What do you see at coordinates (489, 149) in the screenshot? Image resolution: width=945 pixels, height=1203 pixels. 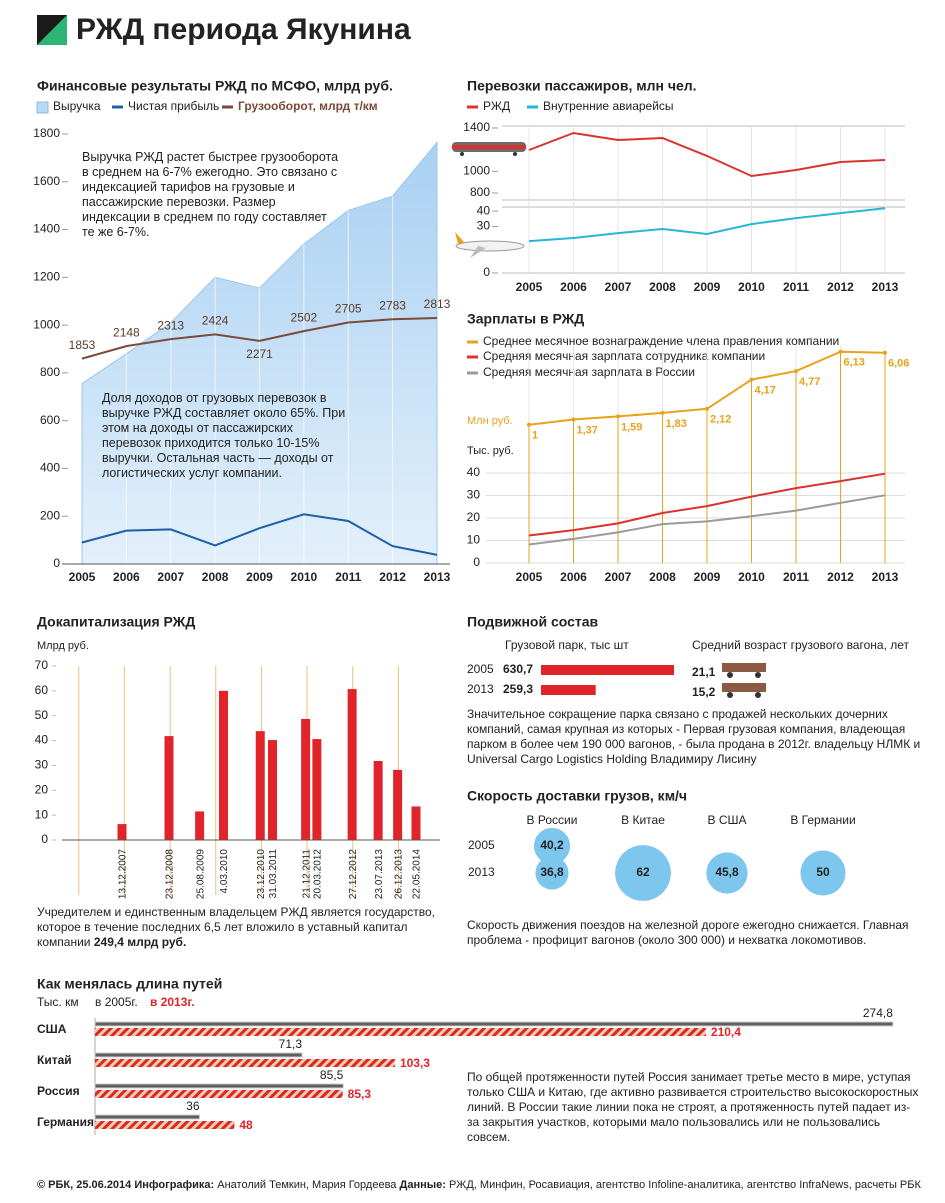 I see `train-icon` at bounding box center [489, 149].